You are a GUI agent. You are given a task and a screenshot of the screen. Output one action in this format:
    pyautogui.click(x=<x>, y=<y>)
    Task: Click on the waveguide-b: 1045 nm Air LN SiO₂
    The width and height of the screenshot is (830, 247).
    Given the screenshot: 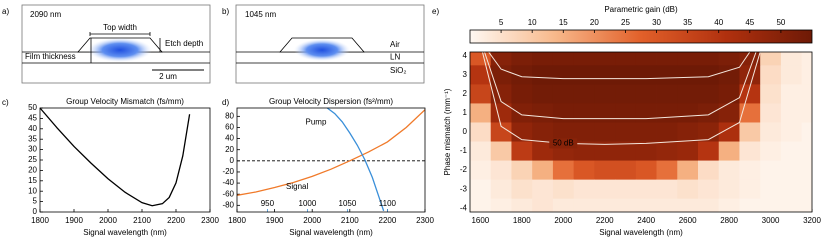 What is the action you would take?
    pyautogui.click(x=330, y=44)
    